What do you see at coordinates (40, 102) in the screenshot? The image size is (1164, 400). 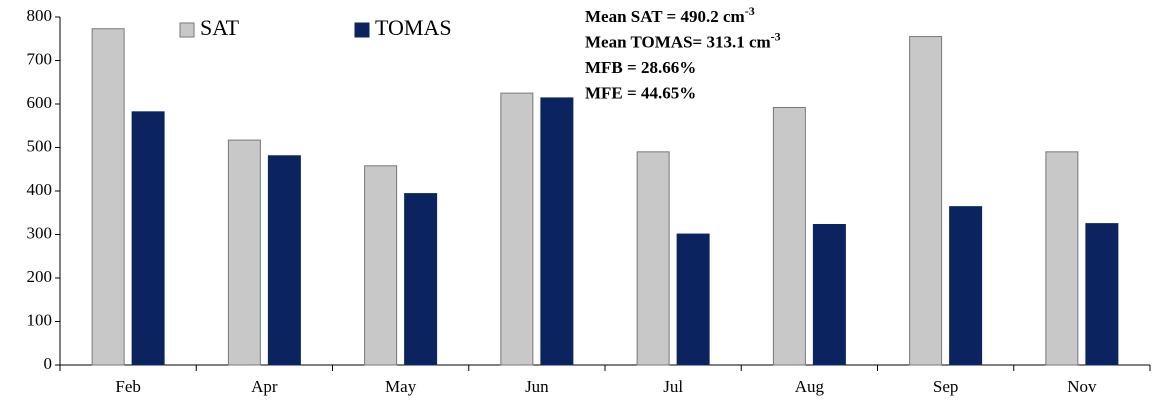 I see `y-tick-label: 600` at bounding box center [40, 102].